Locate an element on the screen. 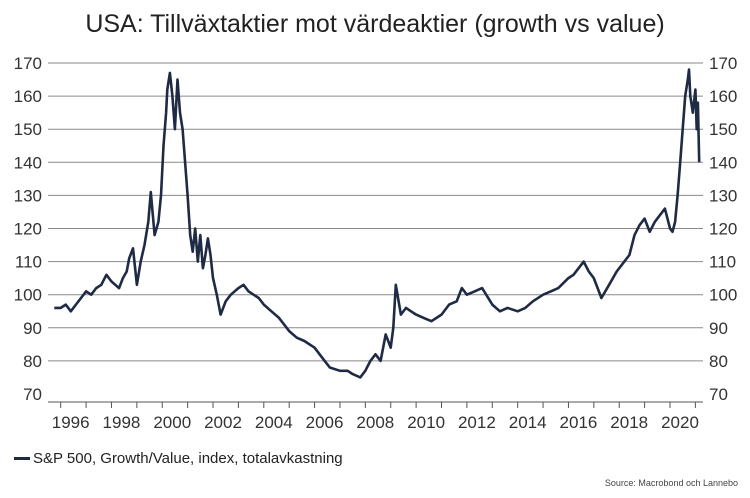  x-tick-label: 2018 is located at coordinates (629, 422).